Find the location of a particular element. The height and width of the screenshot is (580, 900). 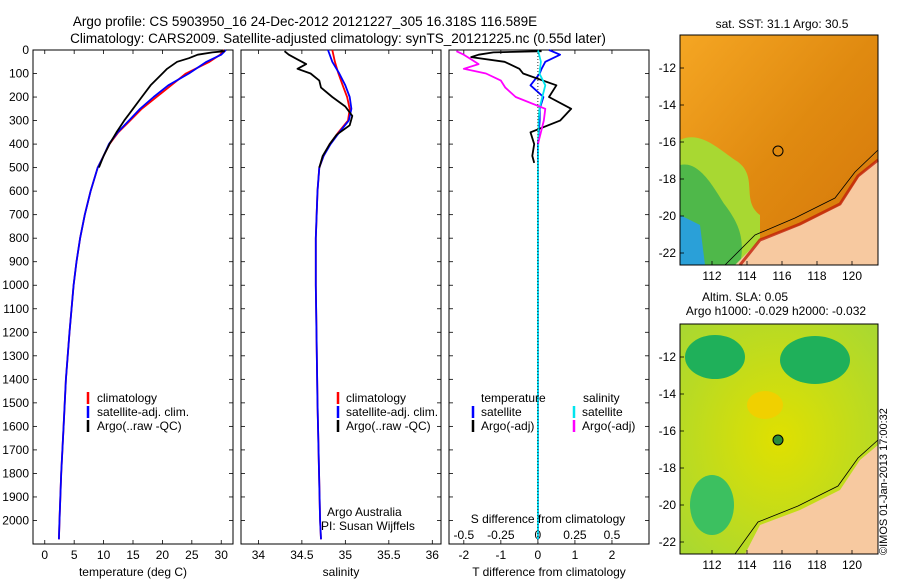

y-tick-label: 800 is located at coordinates (19, 238).